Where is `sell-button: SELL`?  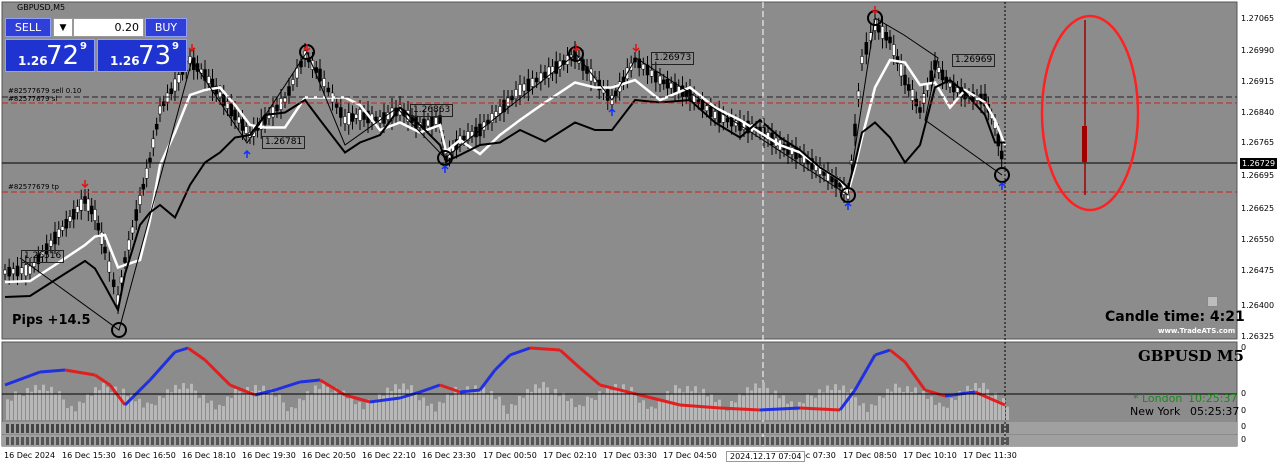 sell-button: SELL is located at coordinates (28, 27).